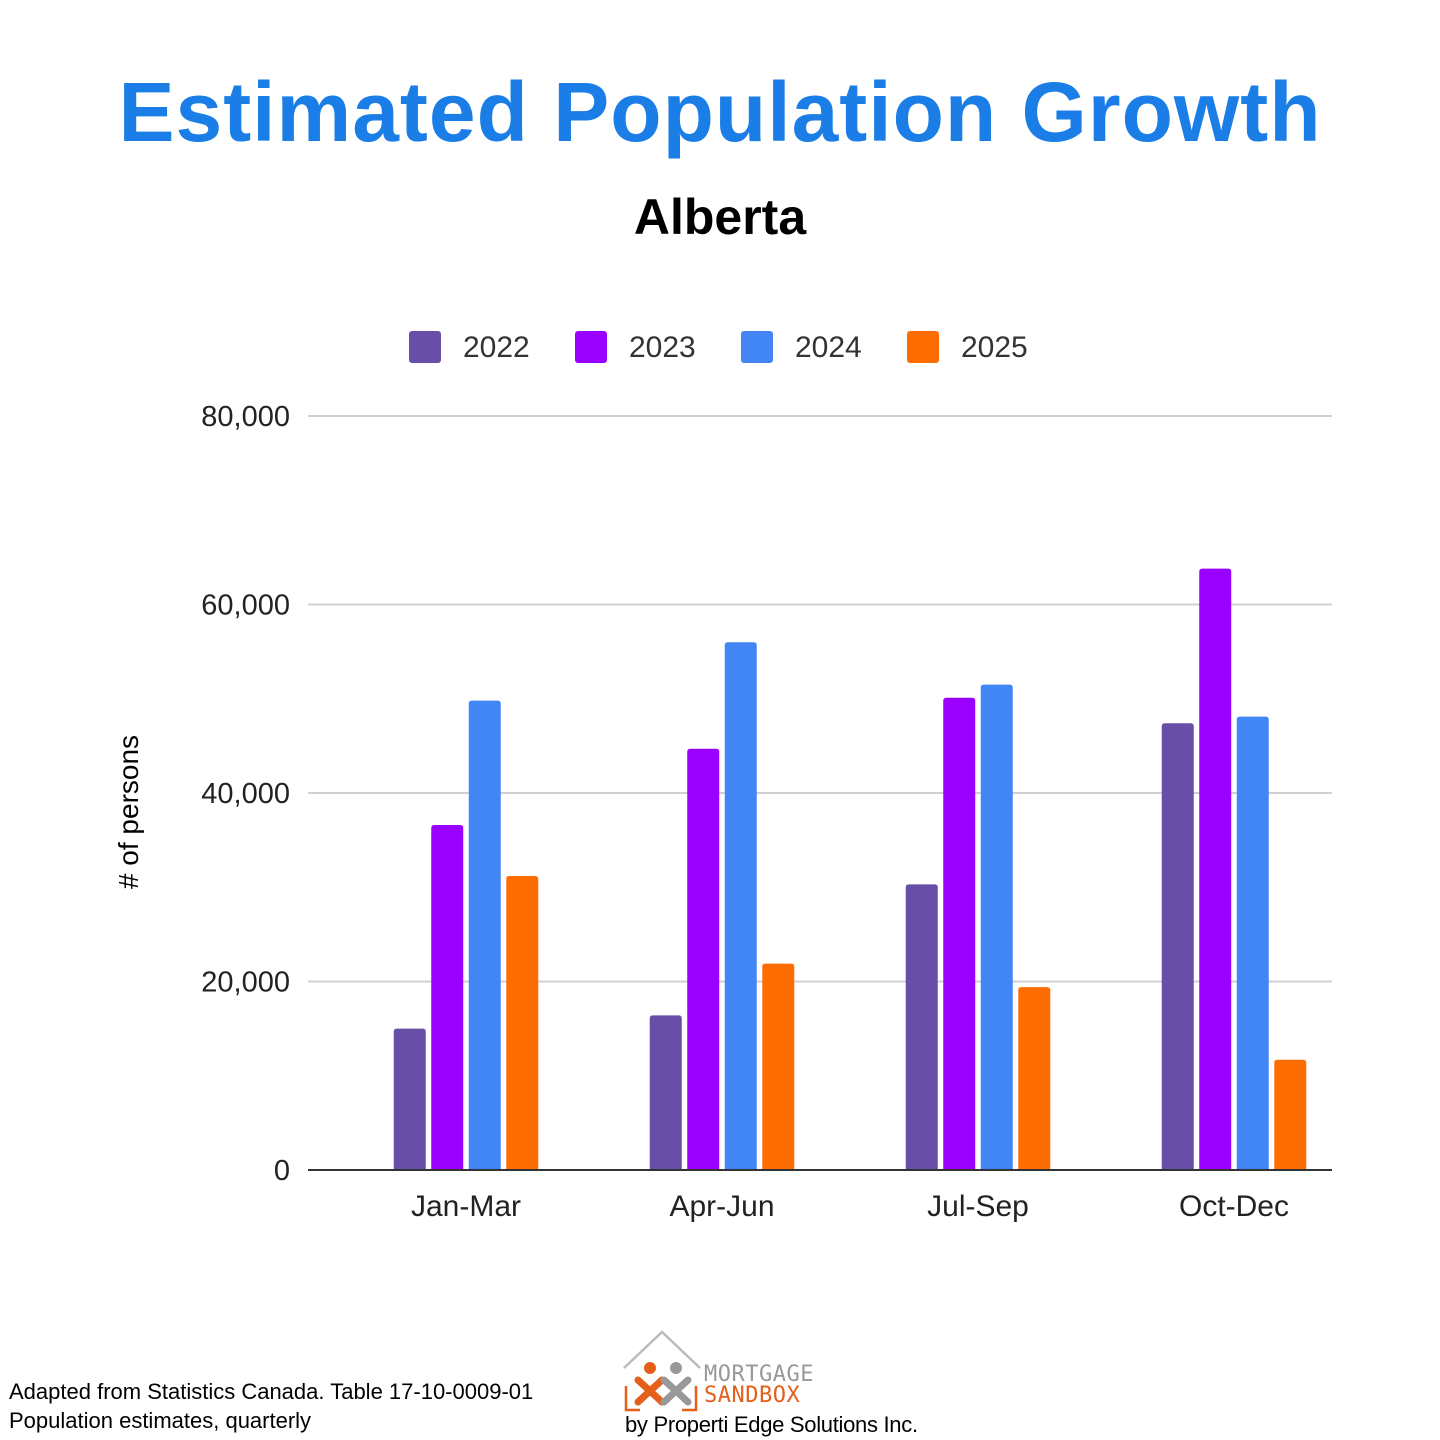  Describe the element at coordinates (959, 933) in the screenshot. I see `bar-2023-Jul-Sep` at that location.